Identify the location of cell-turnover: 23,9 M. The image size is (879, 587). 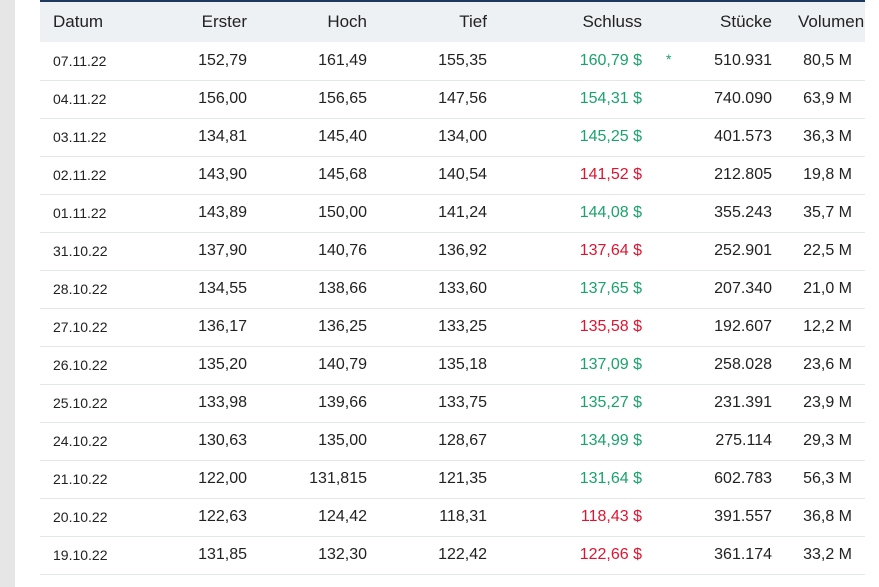
(827, 402).